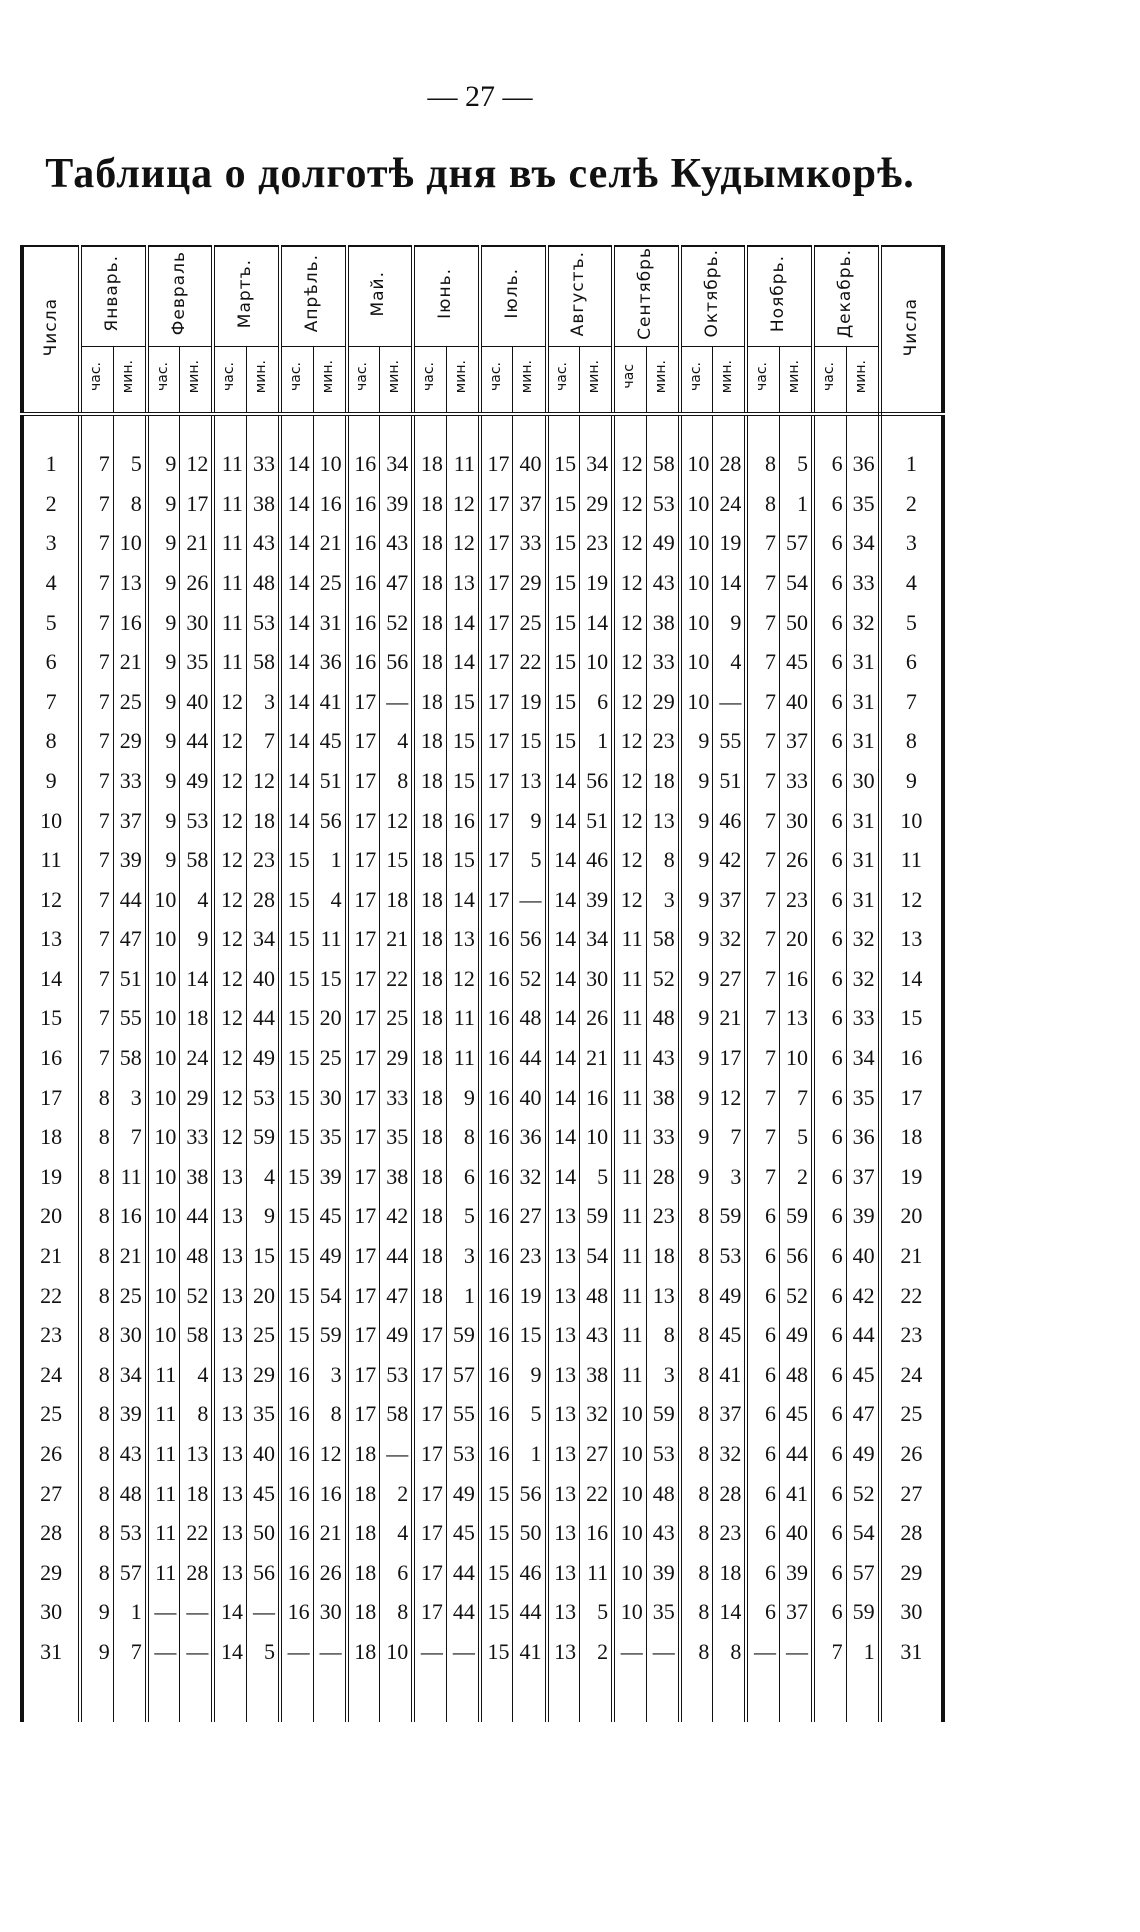  I want to click on day-number: 24, so click(910, 1375).